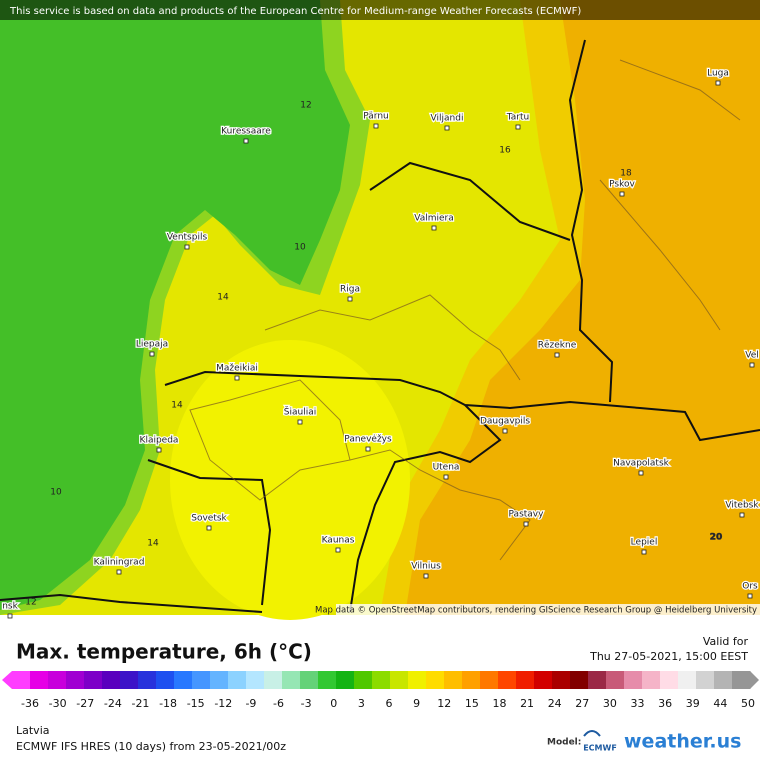  What do you see at coordinates (742, 506) in the screenshot?
I see `city-label: Vitebsk` at bounding box center [742, 506].